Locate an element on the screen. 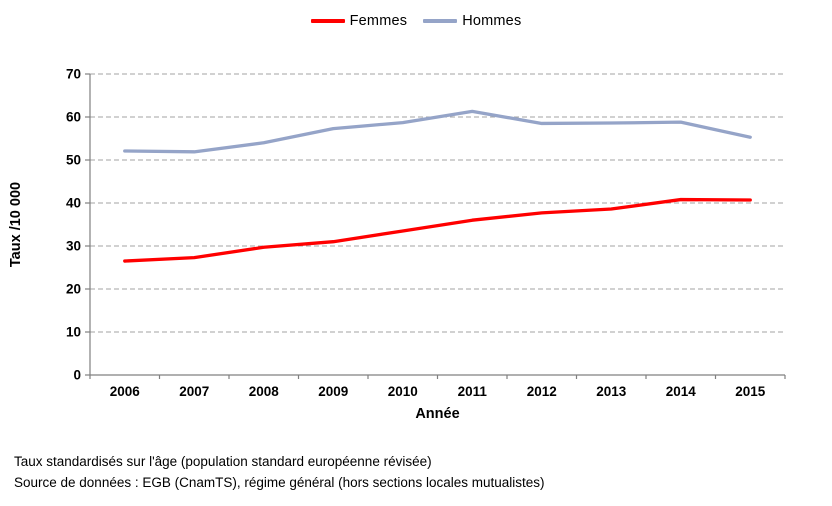 The image size is (832, 506). legend-item-hommes: Hommes is located at coordinates (472, 21).